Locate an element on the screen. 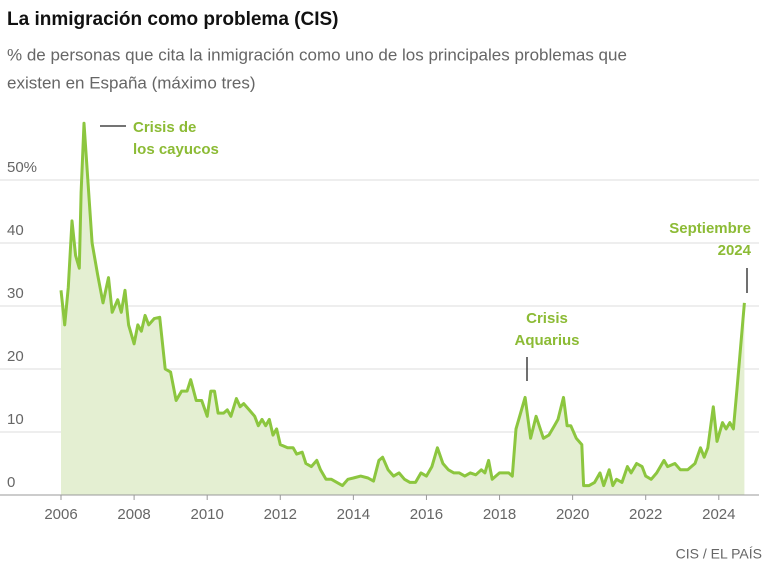 The height and width of the screenshot is (574, 768). x-tick-label: 2018 is located at coordinates (499, 514).